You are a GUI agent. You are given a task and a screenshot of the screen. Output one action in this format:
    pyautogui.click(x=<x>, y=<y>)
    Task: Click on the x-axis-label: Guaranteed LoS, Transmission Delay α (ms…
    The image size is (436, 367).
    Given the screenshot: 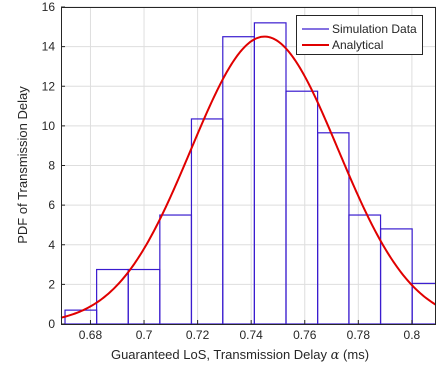 What is the action you would take?
    pyautogui.click(x=240, y=355)
    